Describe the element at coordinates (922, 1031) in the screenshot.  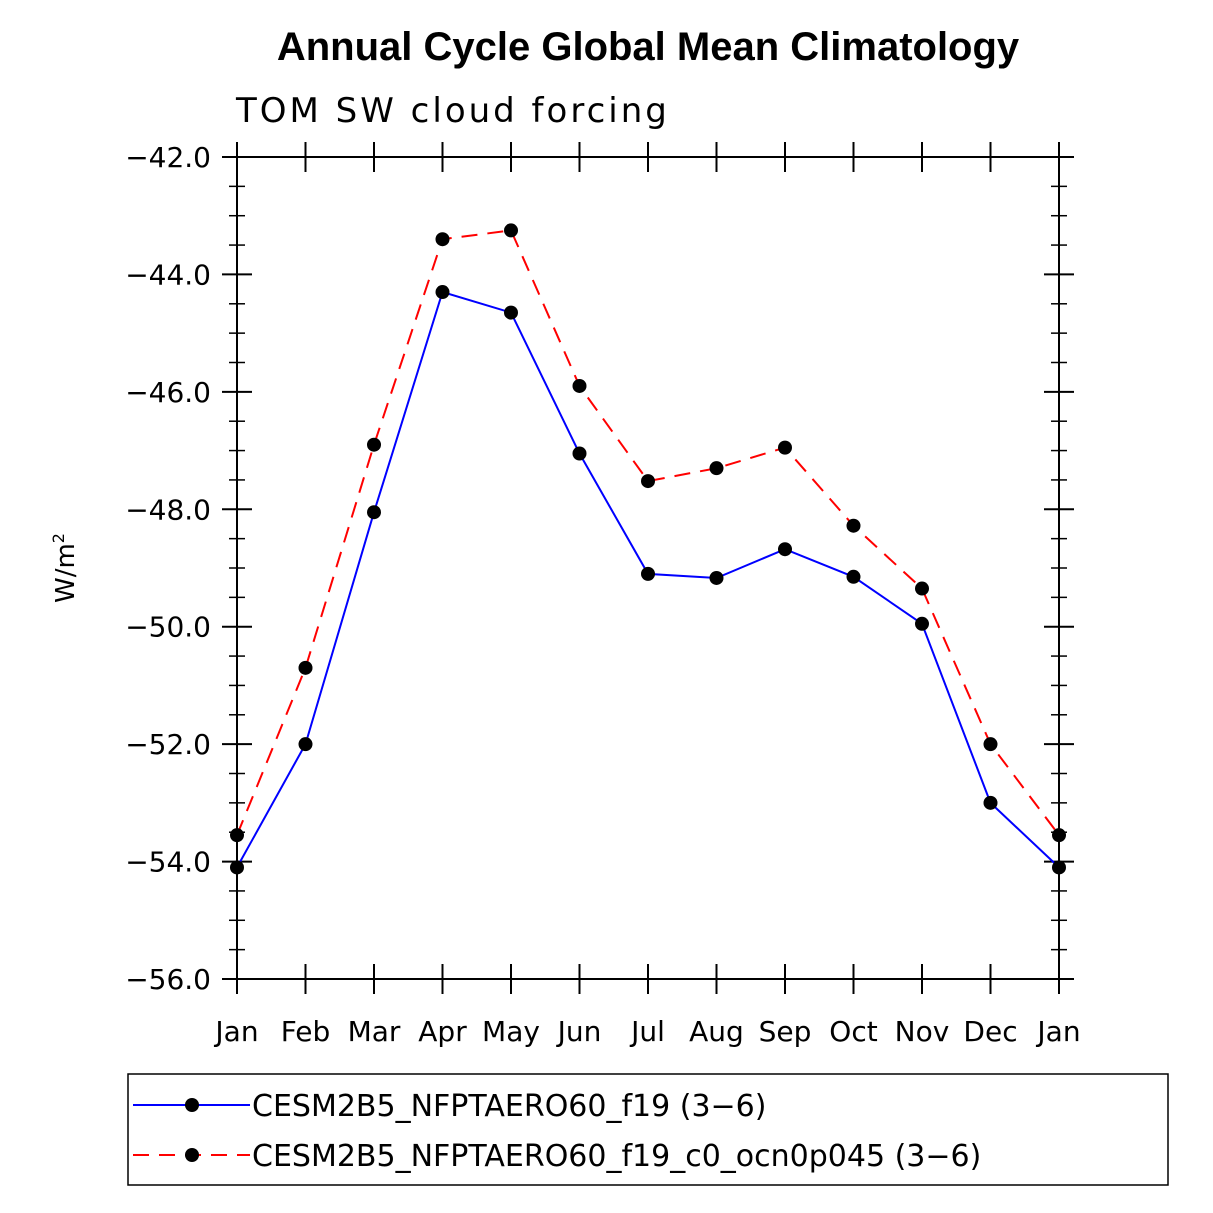
I see `x-tick-label: Nov` at that location.